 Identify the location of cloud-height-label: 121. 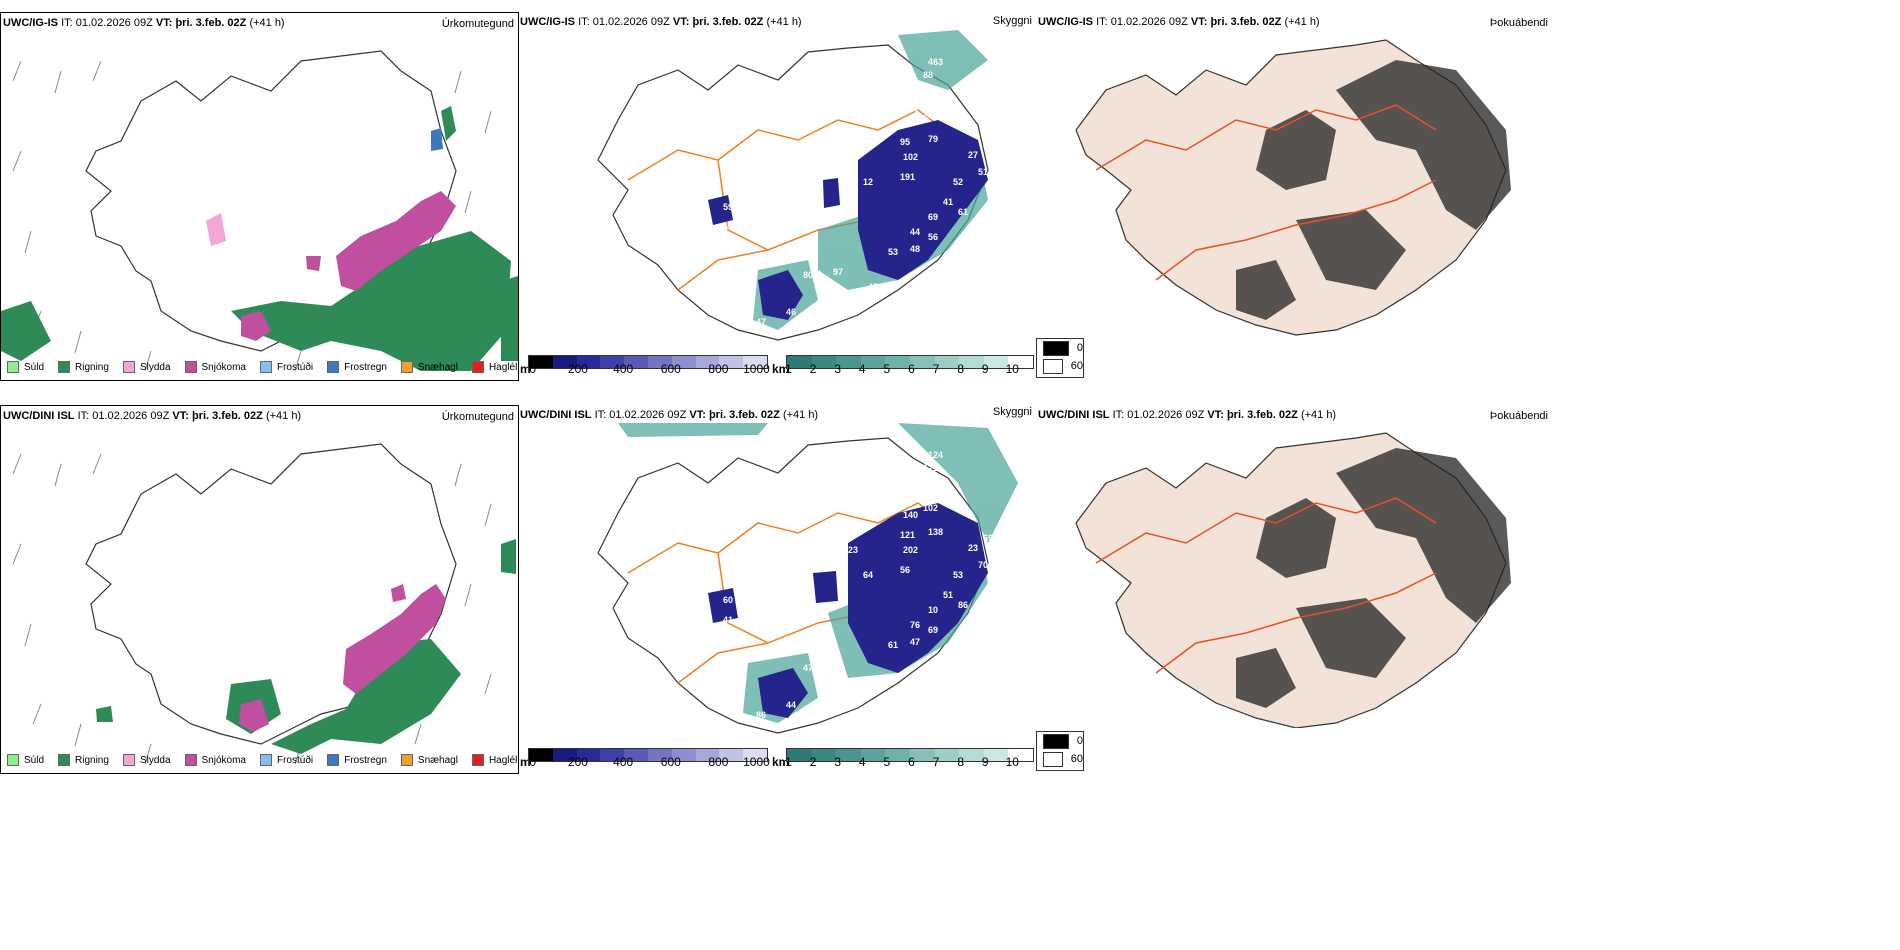
(907, 535).